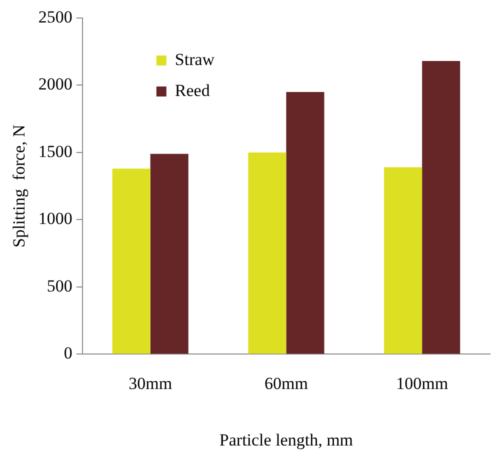 This screenshot has width=502, height=459. Describe the element at coordinates (286, 440) in the screenshot. I see `x-axis-title: Particle length, mm` at that location.